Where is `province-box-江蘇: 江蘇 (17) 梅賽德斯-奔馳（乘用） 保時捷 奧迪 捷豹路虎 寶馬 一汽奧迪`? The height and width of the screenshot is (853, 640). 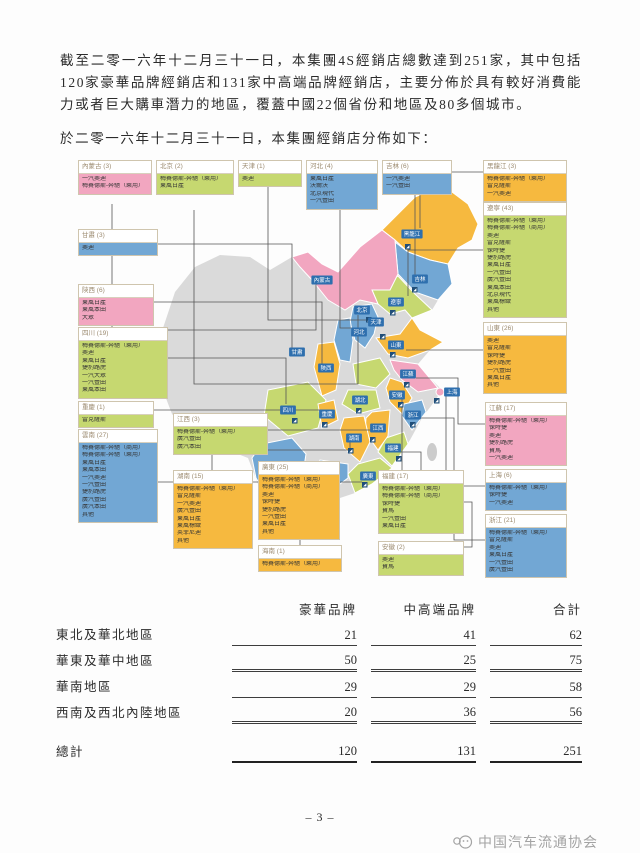 province-box-江蘇: 江蘇 (17) 梅賽德斯-奔馳（乘用） 保時捷 奧迪 捷豹路虎 寶馬 一汽奧迪 is located at coordinates (526, 434).